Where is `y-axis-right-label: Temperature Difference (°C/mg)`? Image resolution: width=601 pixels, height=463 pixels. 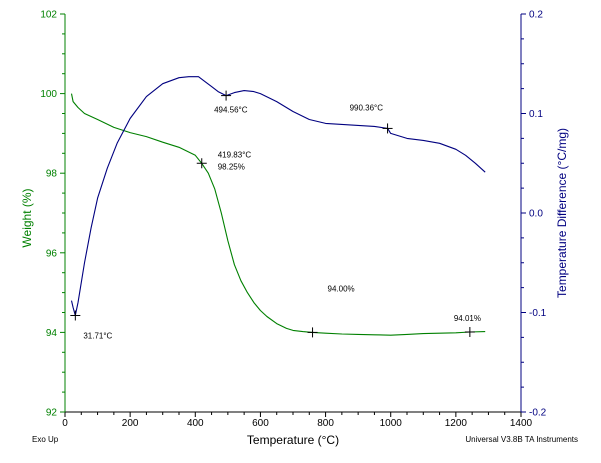
y-axis-right-label: Temperature Difference (°C/mg) is located at coordinates (562, 213).